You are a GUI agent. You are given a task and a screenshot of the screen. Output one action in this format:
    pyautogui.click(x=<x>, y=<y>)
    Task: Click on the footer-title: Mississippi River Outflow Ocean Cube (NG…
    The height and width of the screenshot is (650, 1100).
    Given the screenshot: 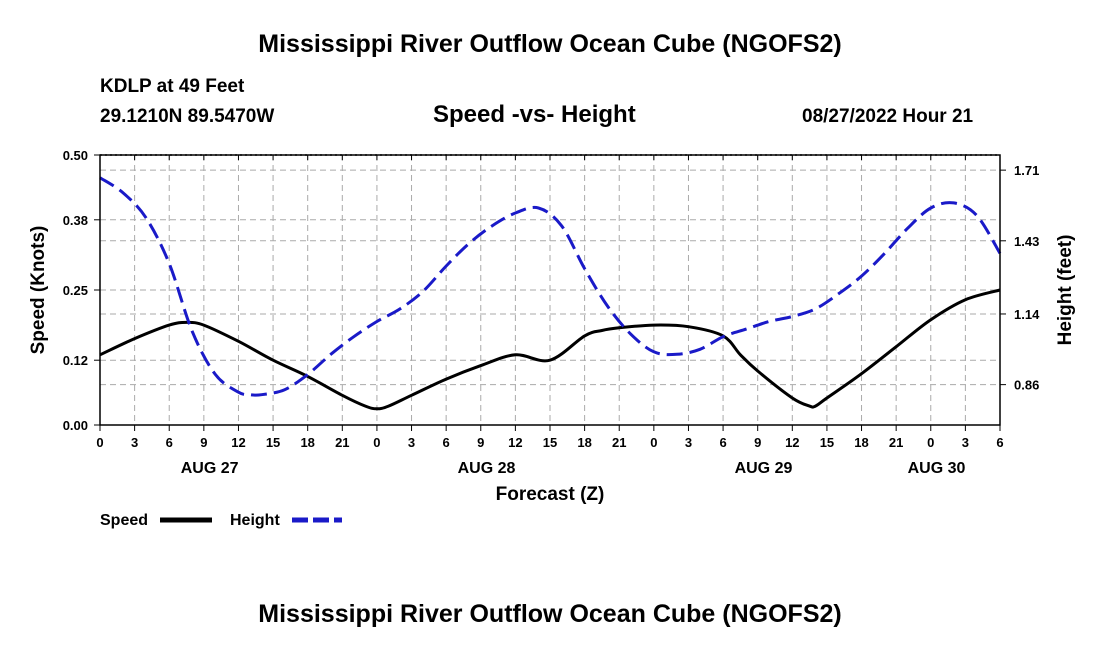 What is the action you would take?
    pyautogui.click(x=550, y=614)
    